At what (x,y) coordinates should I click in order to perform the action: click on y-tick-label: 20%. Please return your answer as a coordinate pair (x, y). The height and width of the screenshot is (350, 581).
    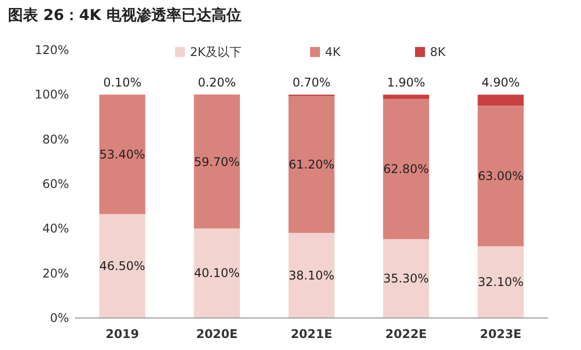
    Looking at the image, I should click on (55, 273).